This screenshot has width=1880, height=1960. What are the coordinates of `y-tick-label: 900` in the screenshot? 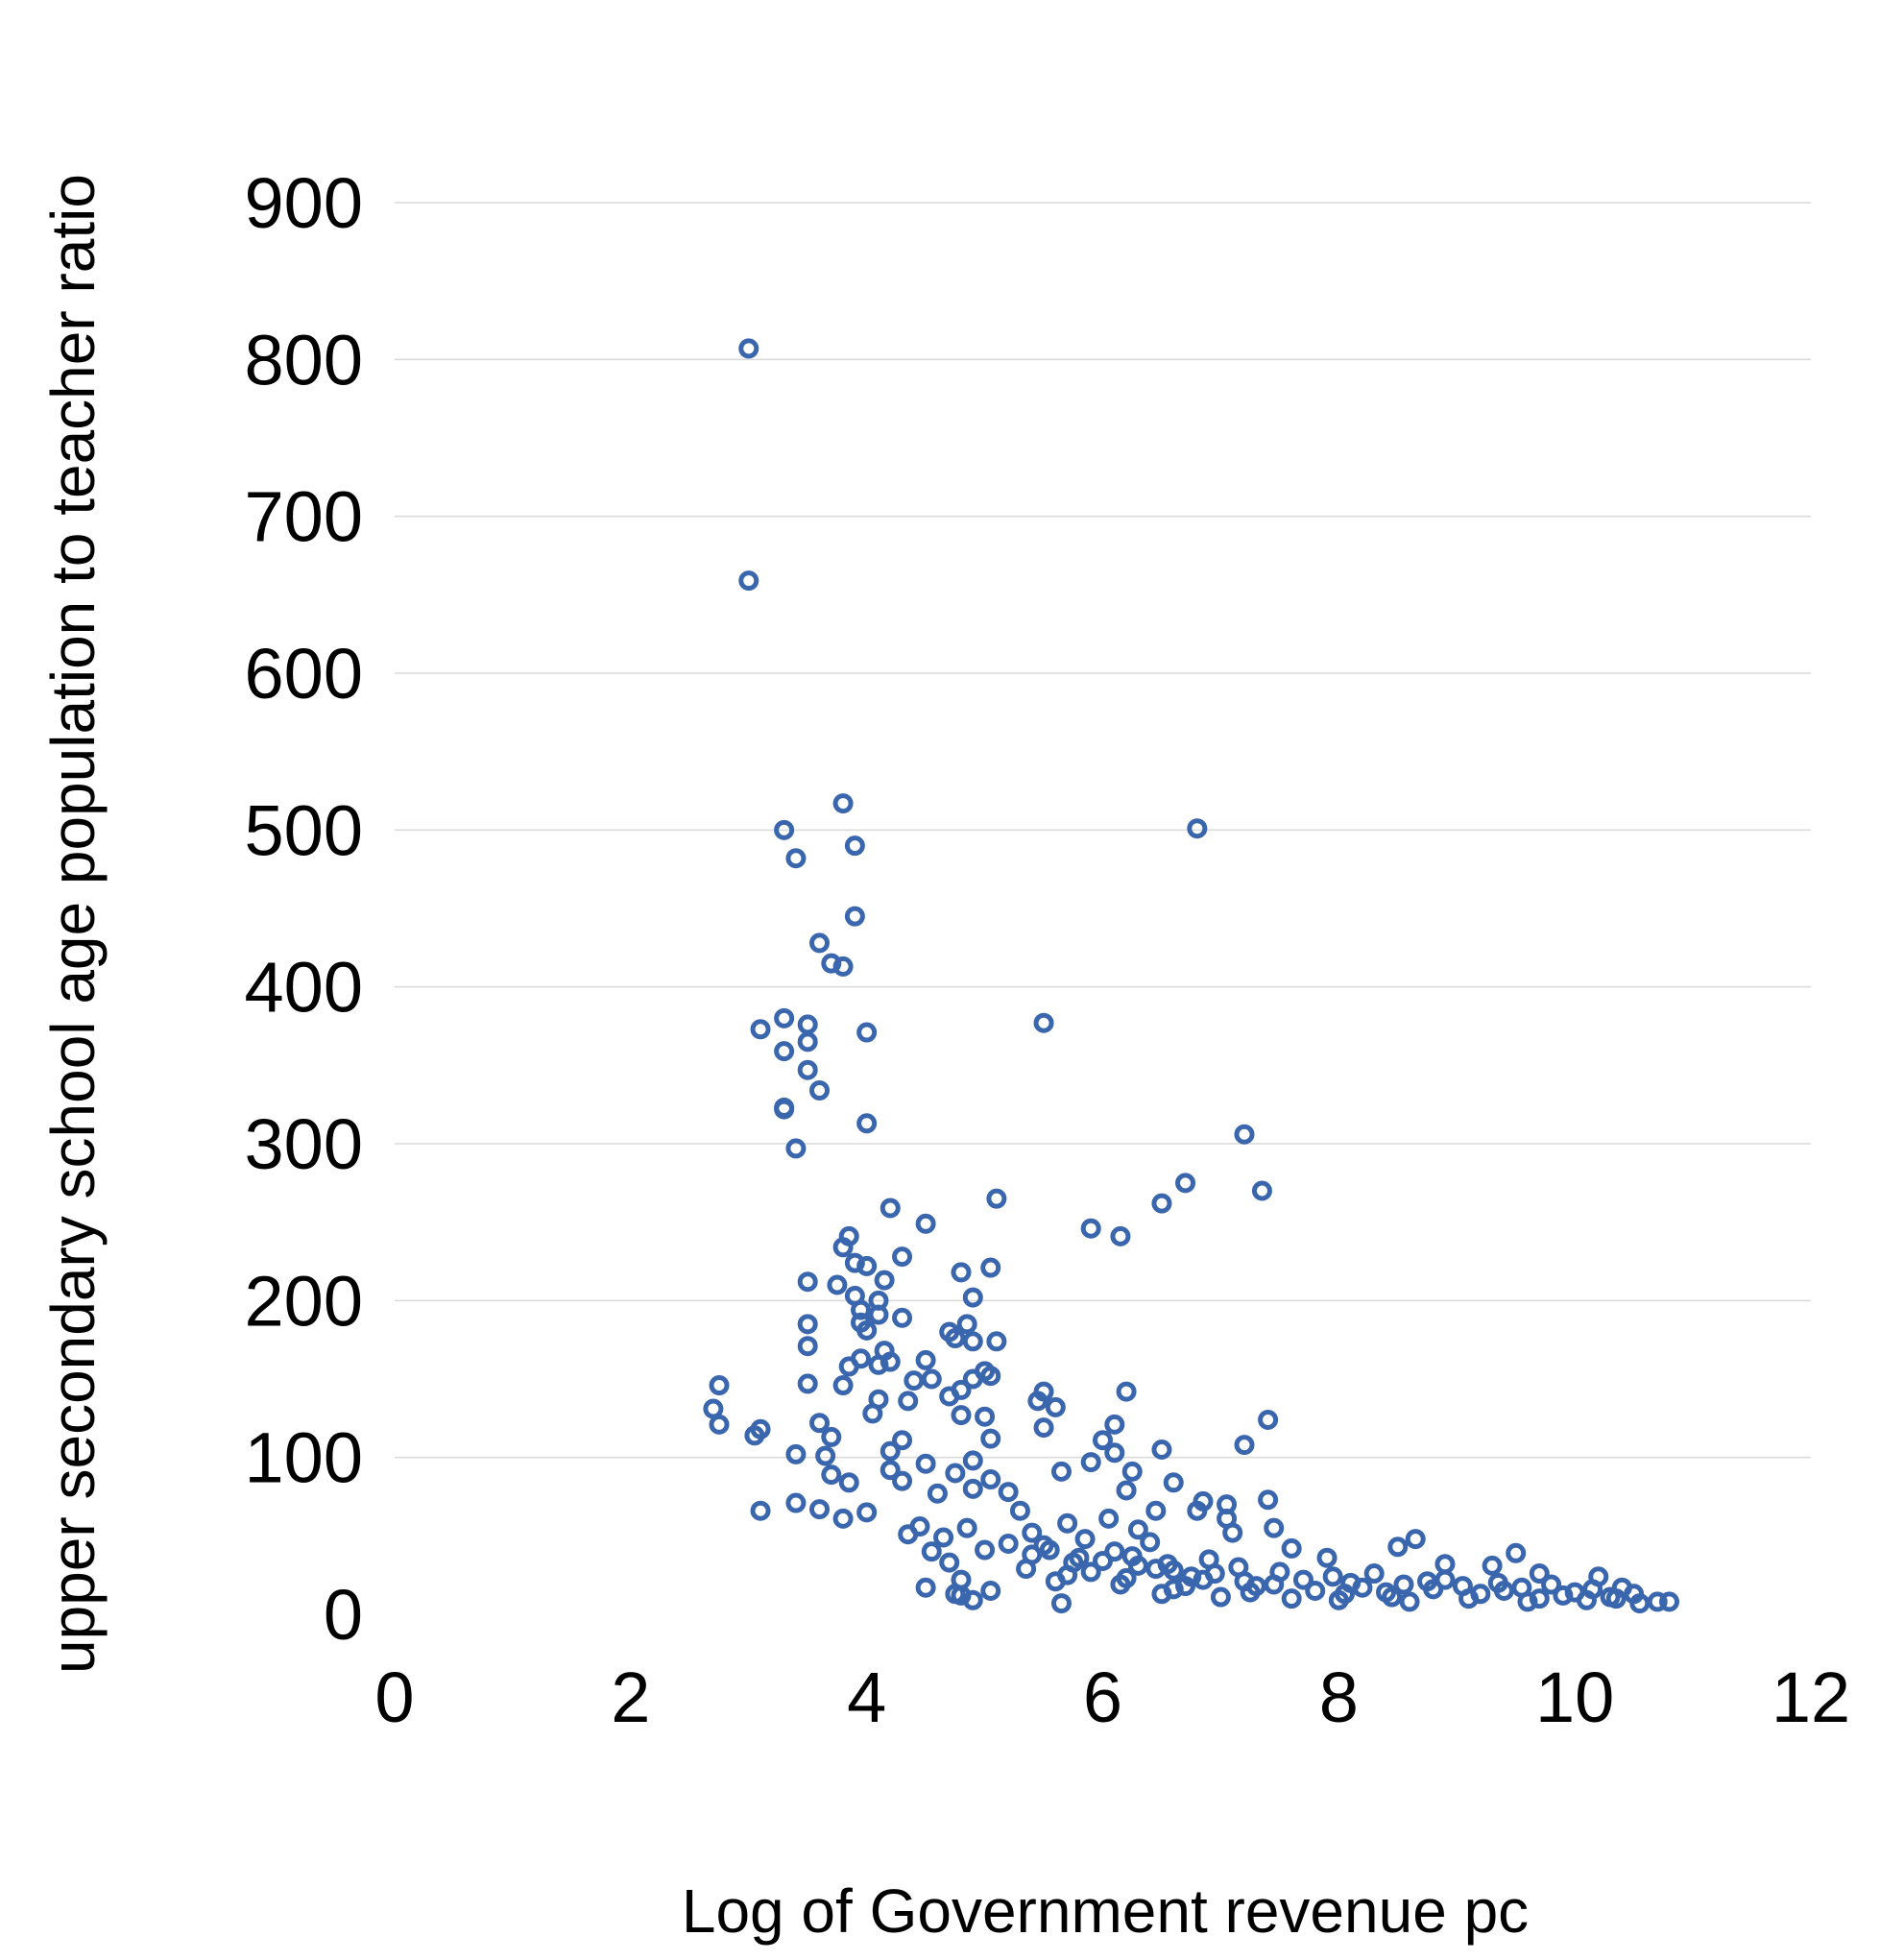 It's located at (304, 203).